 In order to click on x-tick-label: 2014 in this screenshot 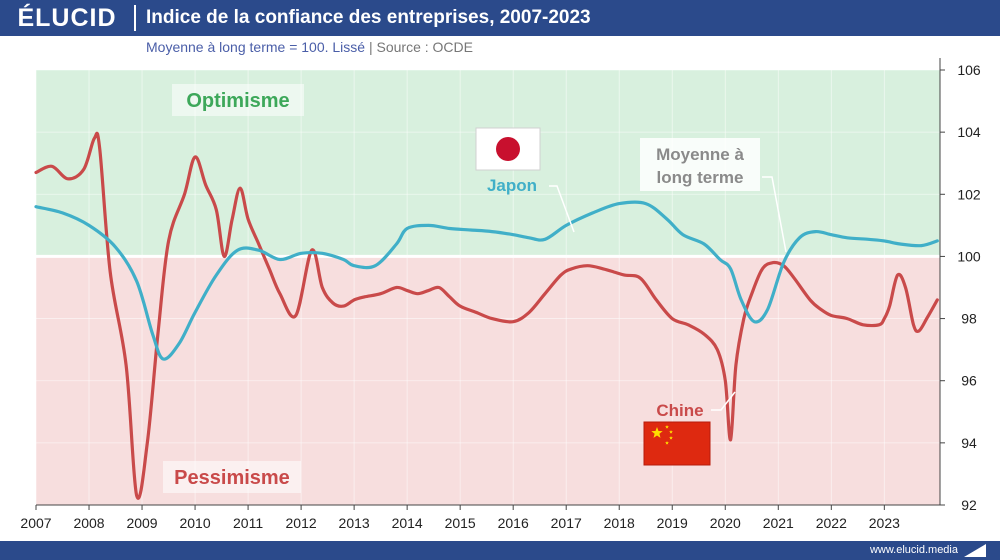, I will do `click(407, 523)`.